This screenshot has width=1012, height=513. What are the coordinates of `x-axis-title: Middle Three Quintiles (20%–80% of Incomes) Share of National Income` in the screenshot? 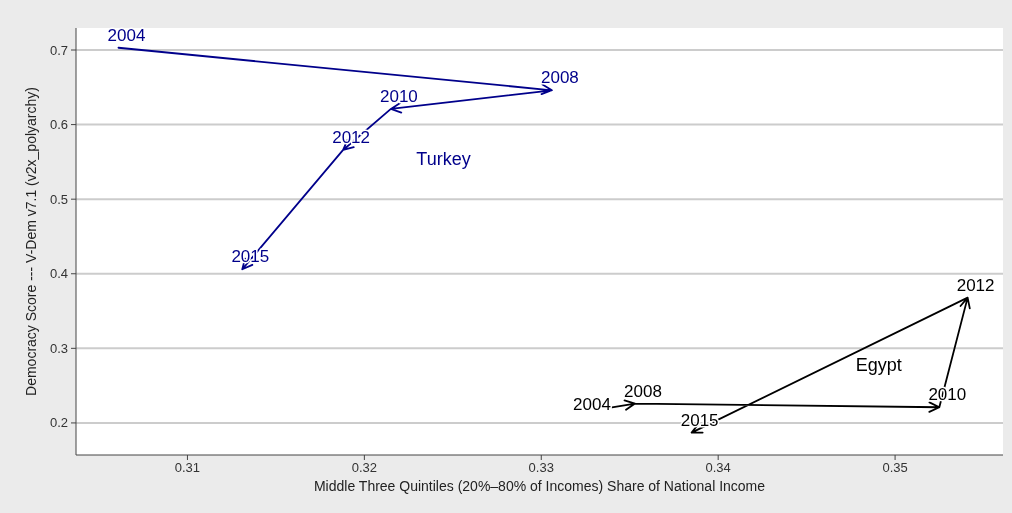 It's located at (539, 486).